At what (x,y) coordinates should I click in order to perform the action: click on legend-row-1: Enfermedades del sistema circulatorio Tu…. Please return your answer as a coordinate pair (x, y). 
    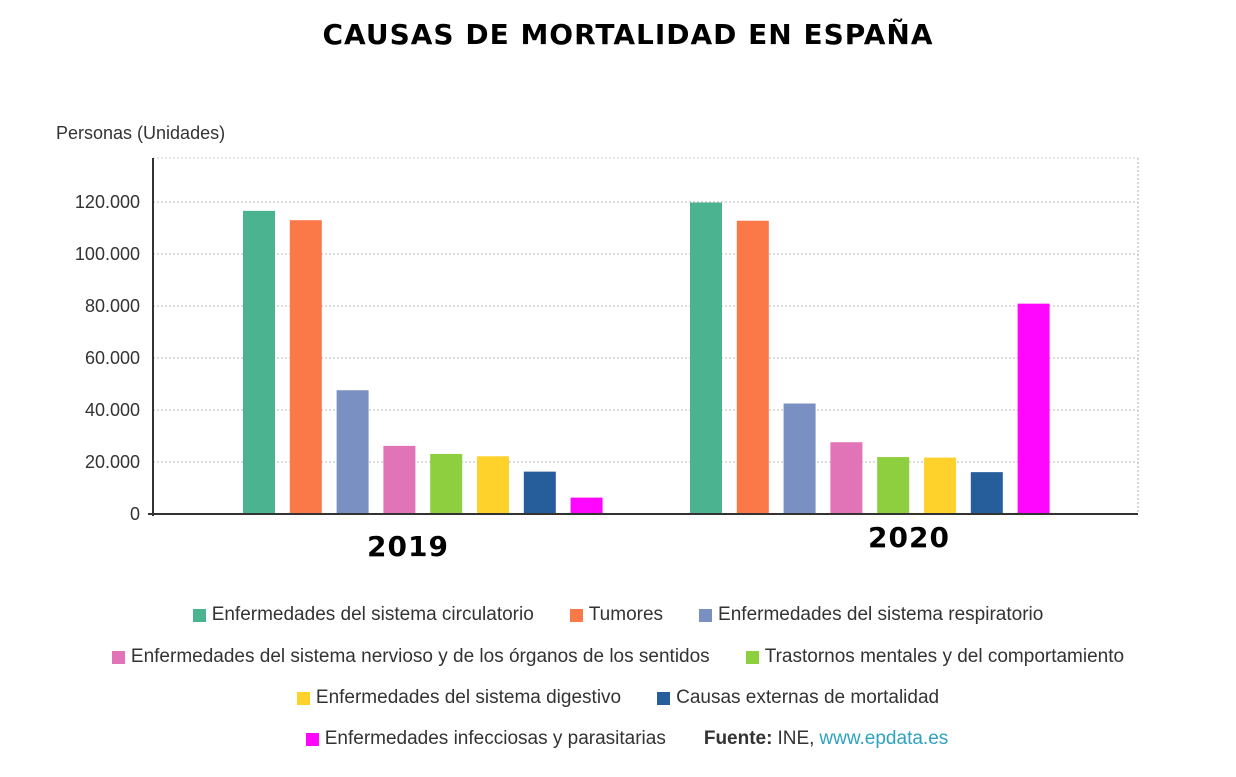
    Looking at the image, I should click on (618, 615).